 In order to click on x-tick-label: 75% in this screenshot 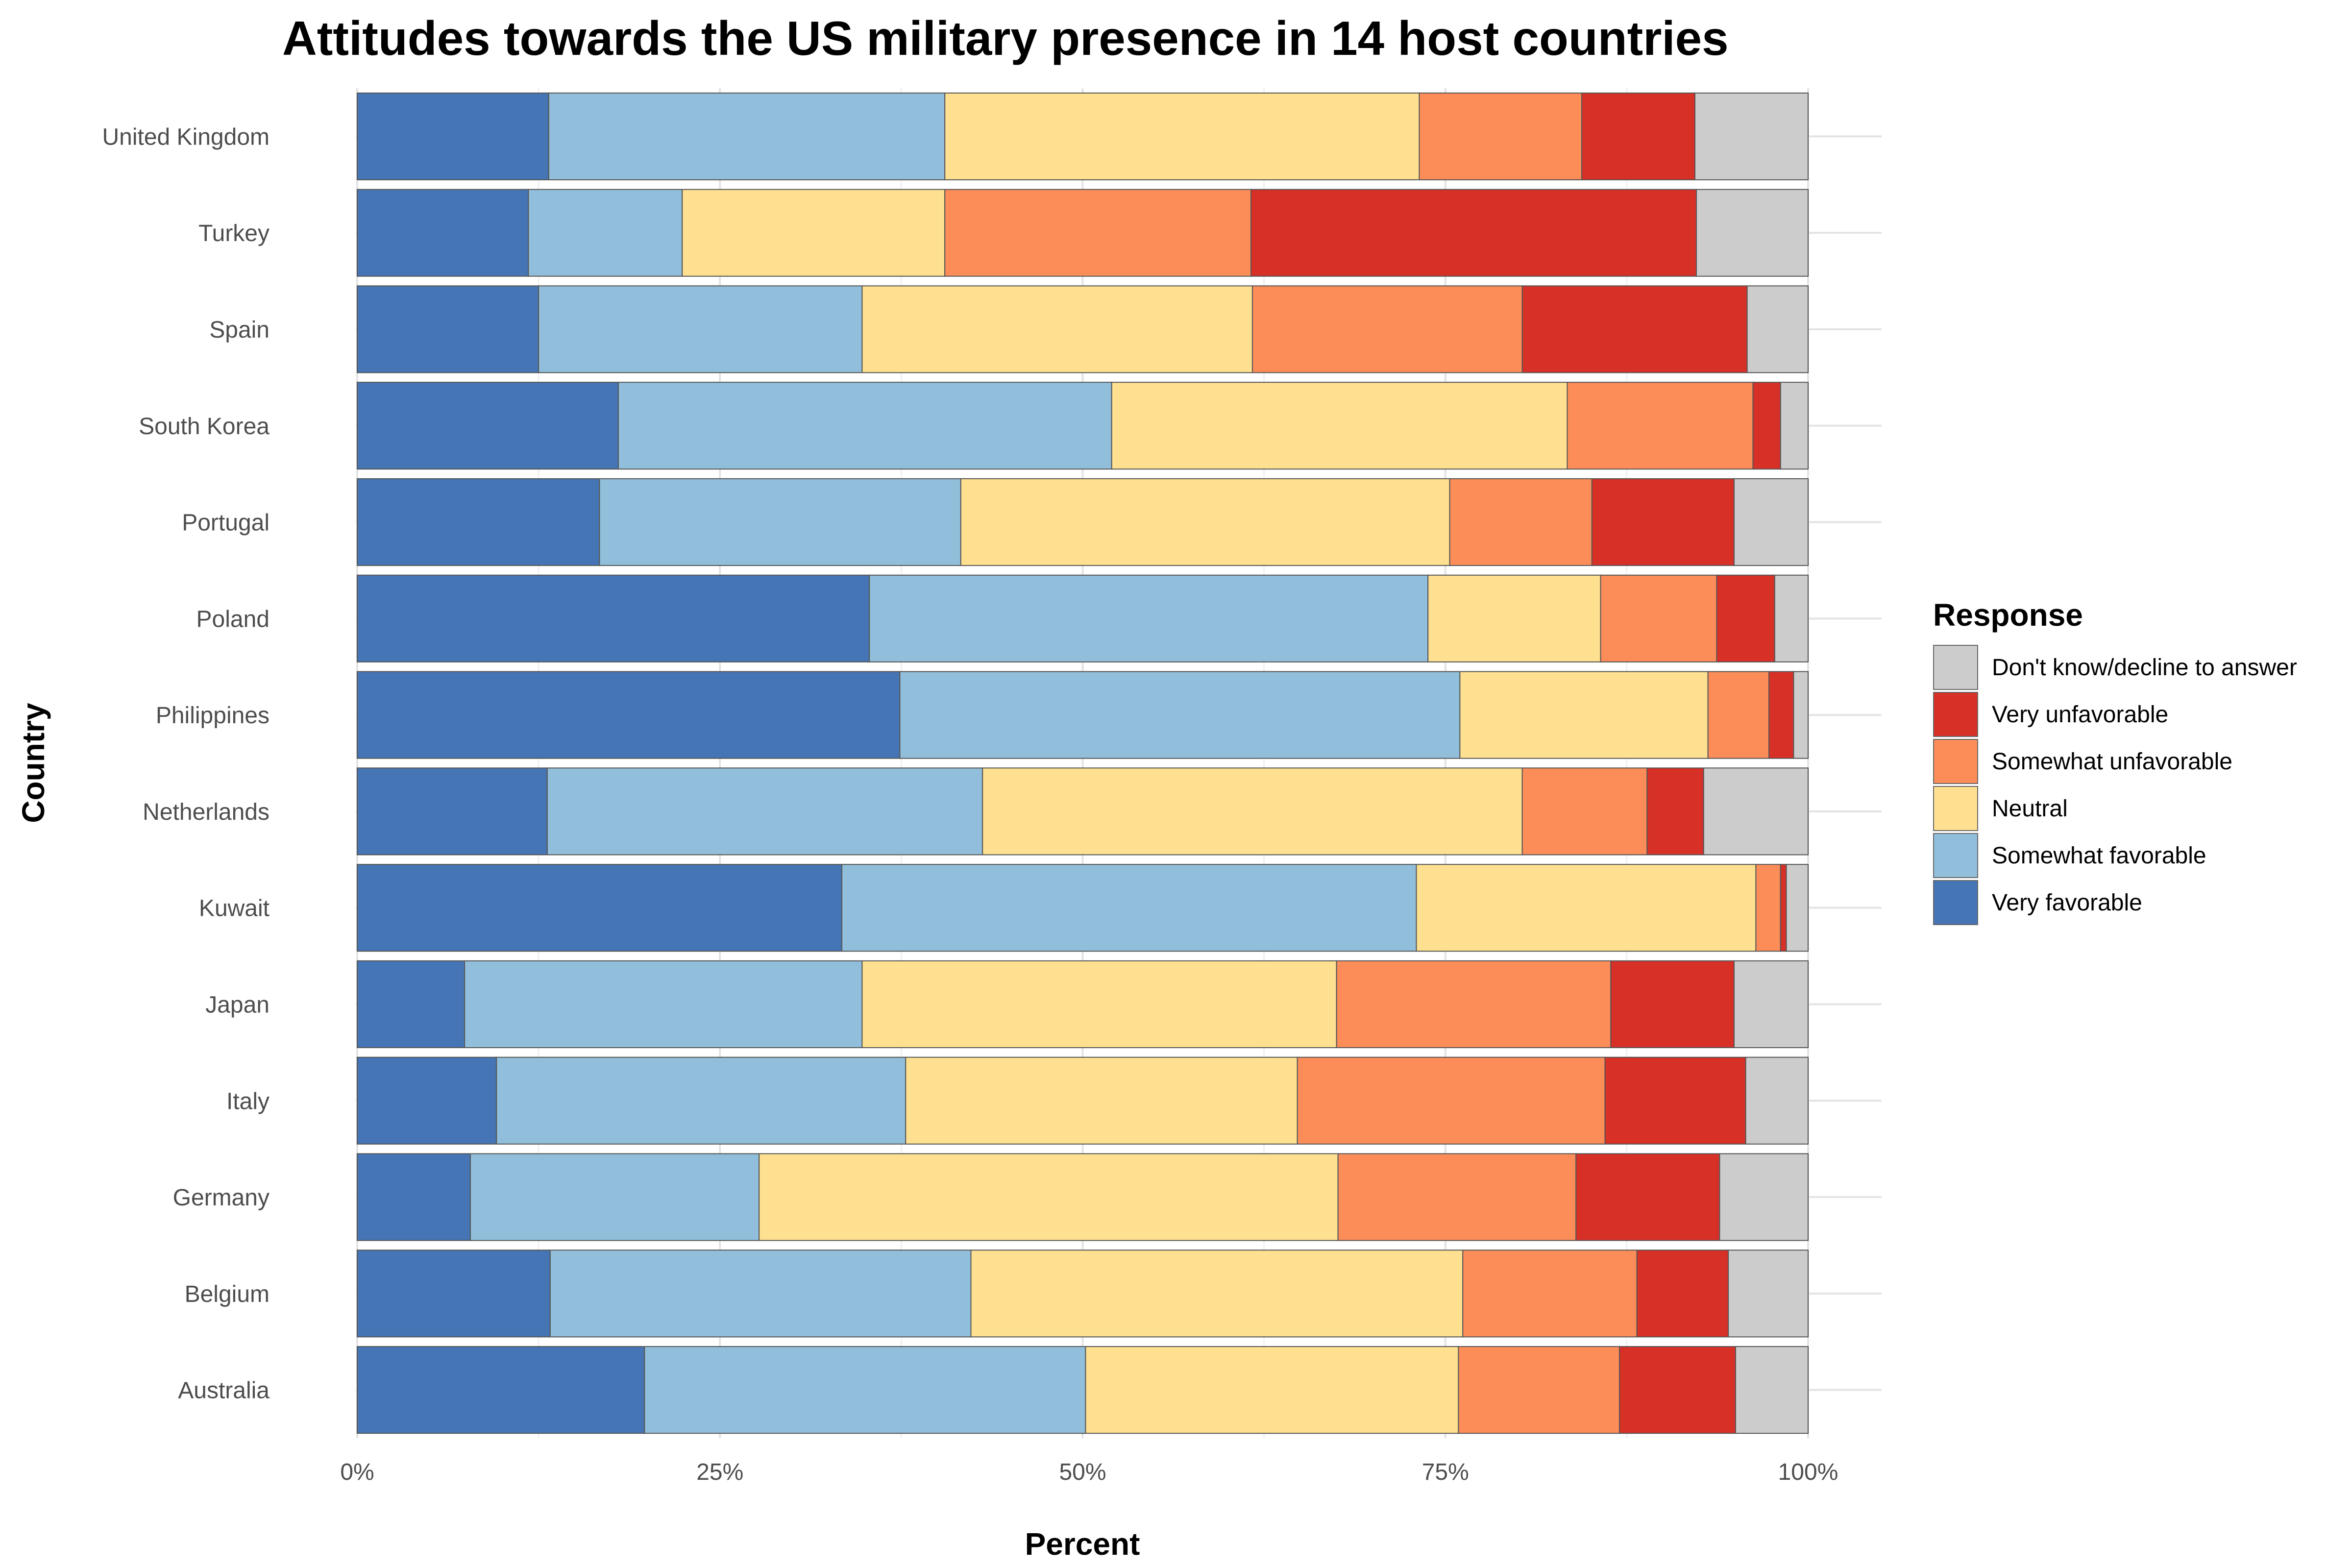, I will do `click(1445, 1472)`.